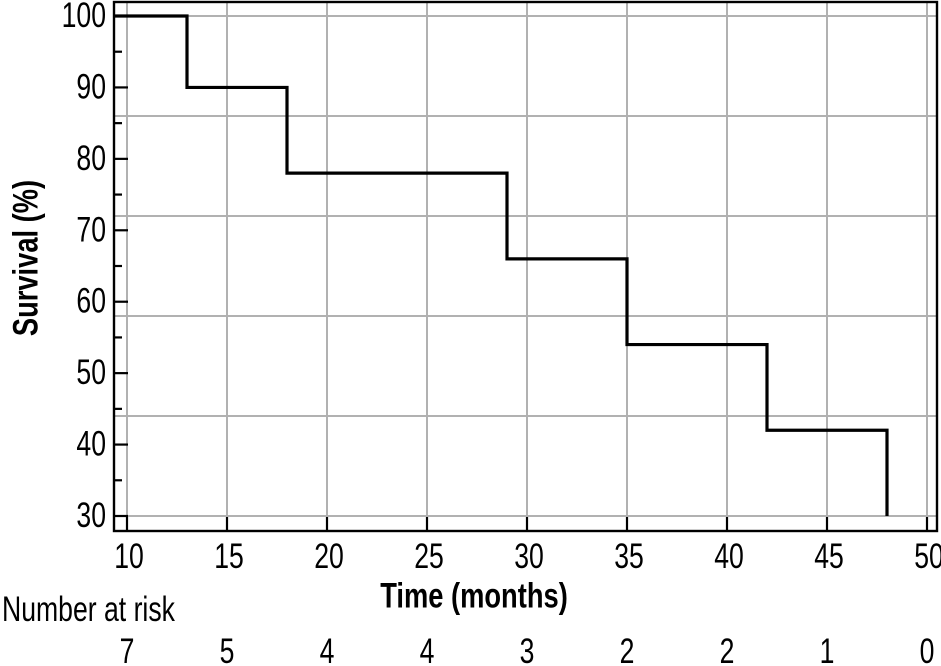 The image size is (941, 666). I want to click on y-tick-label: 80, so click(91, 157).